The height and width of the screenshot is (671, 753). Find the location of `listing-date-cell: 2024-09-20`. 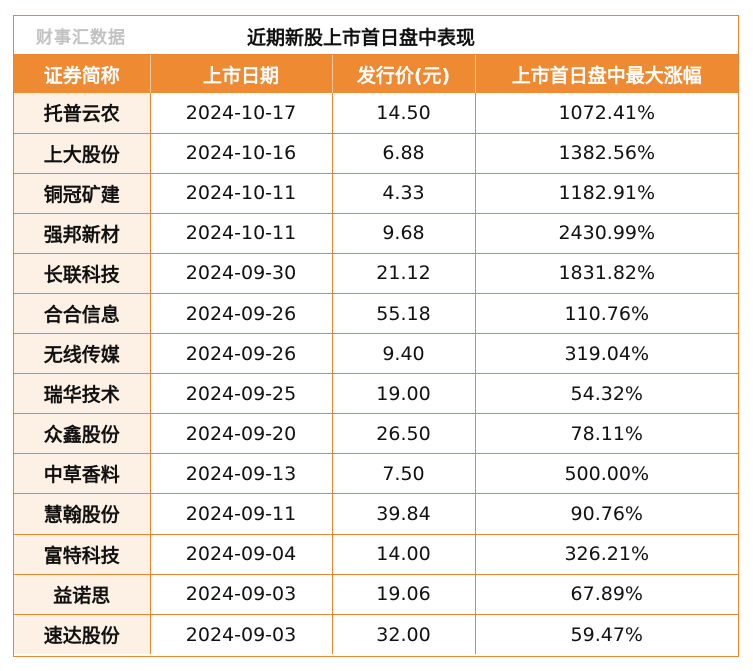

listing-date-cell: 2024-09-20 is located at coordinates (241, 434).